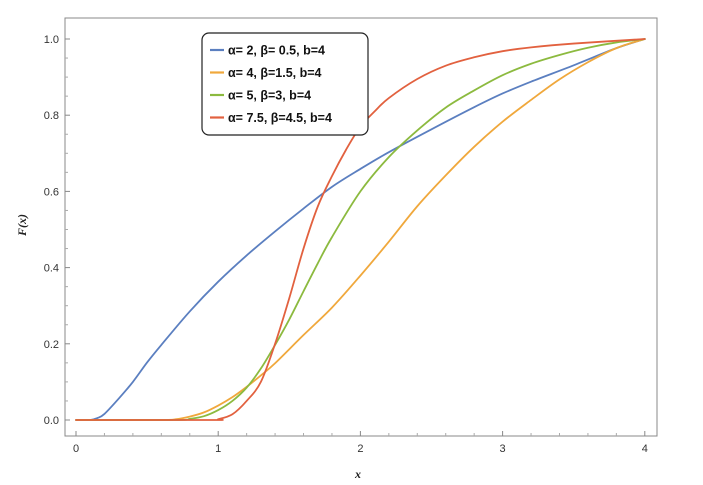  Describe the element at coordinates (57, 230) in the screenshot. I see `y-axis-ticks: 0.0 0.2 0.4 0.6 0.8 1.0` at that location.